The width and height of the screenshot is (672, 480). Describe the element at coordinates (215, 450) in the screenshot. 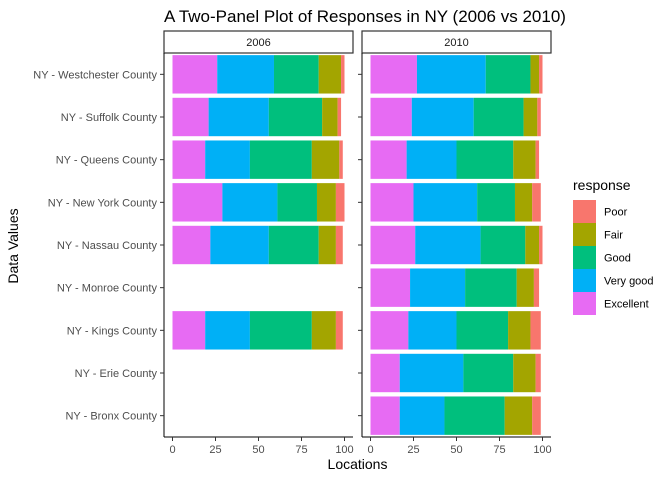

I see `x-tick-label-2006-25: 25` at that location.